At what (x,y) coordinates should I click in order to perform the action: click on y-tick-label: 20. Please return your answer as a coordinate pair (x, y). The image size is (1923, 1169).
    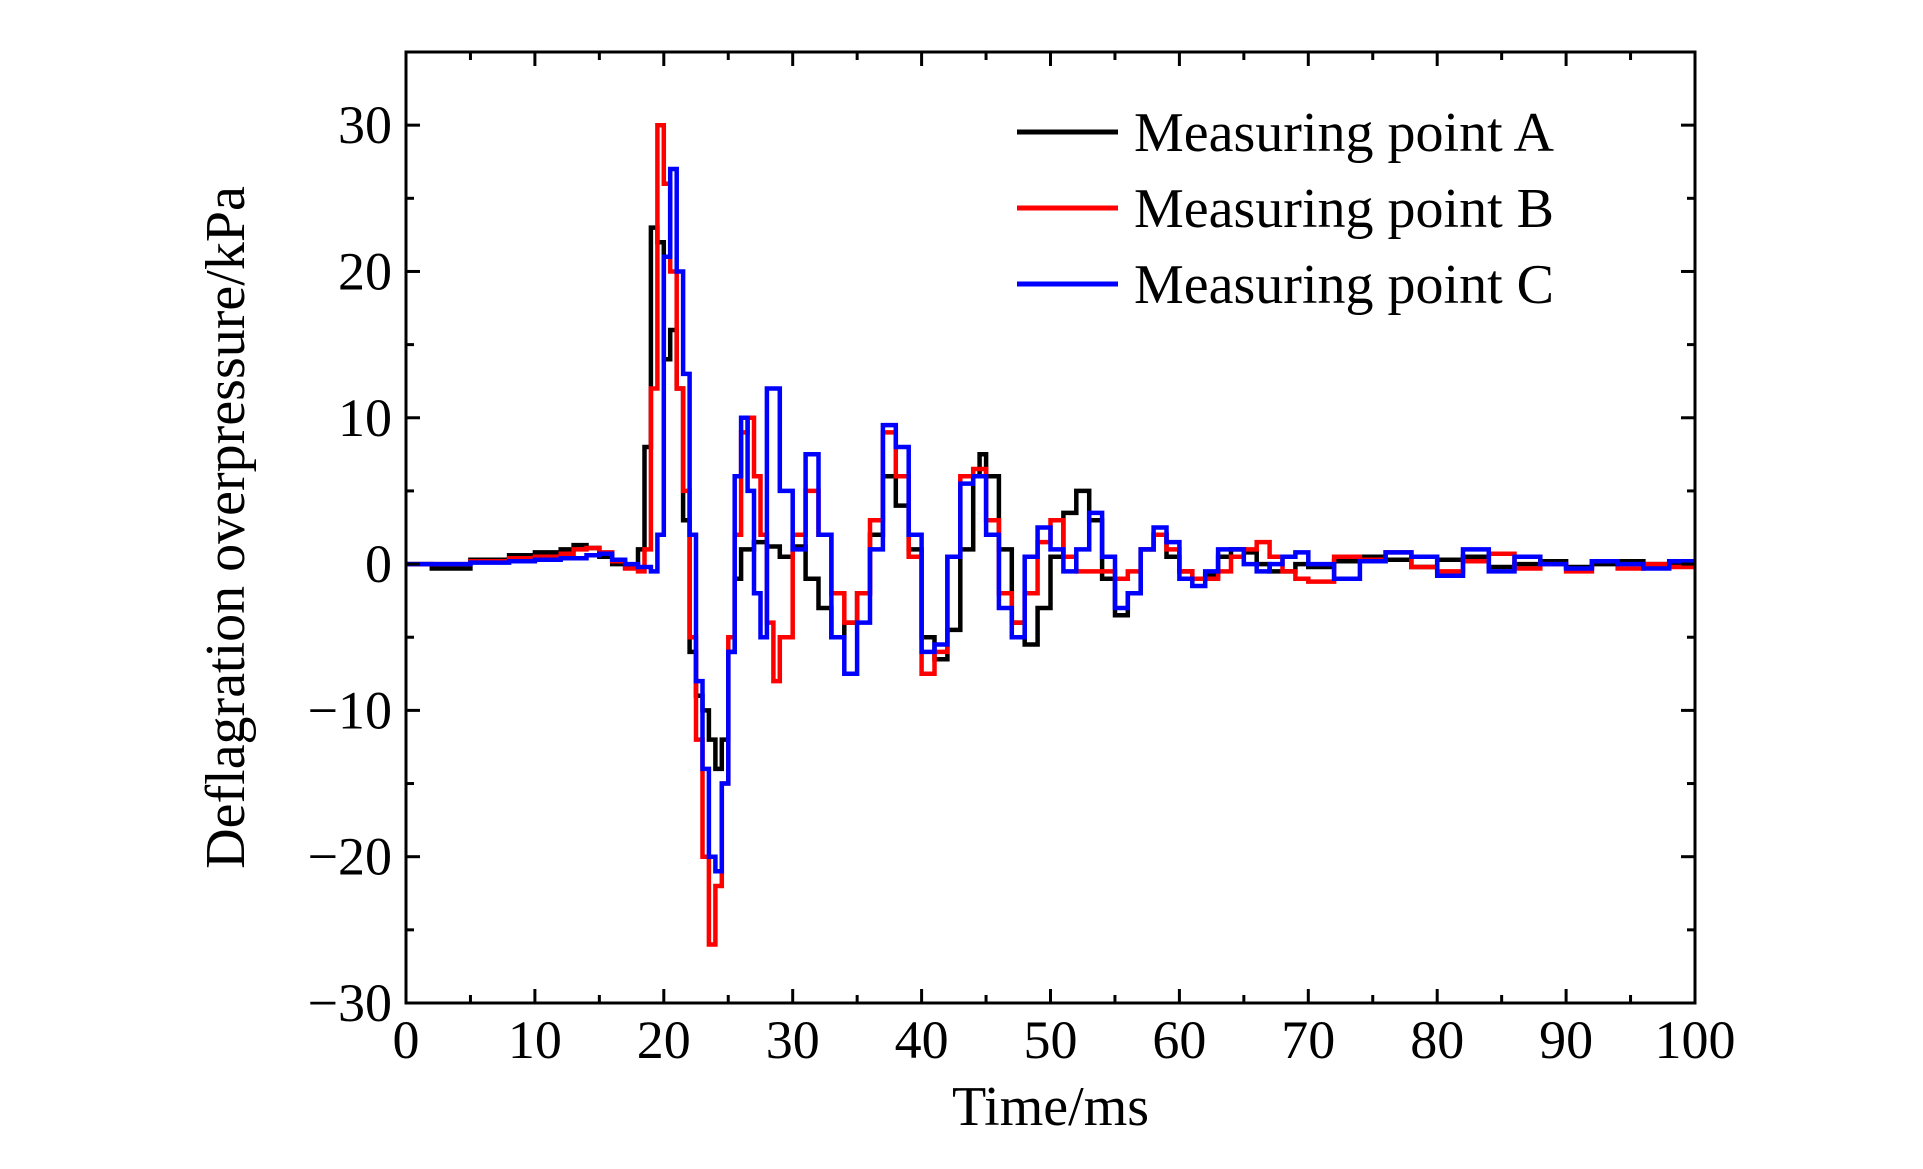
    Looking at the image, I should click on (365, 271).